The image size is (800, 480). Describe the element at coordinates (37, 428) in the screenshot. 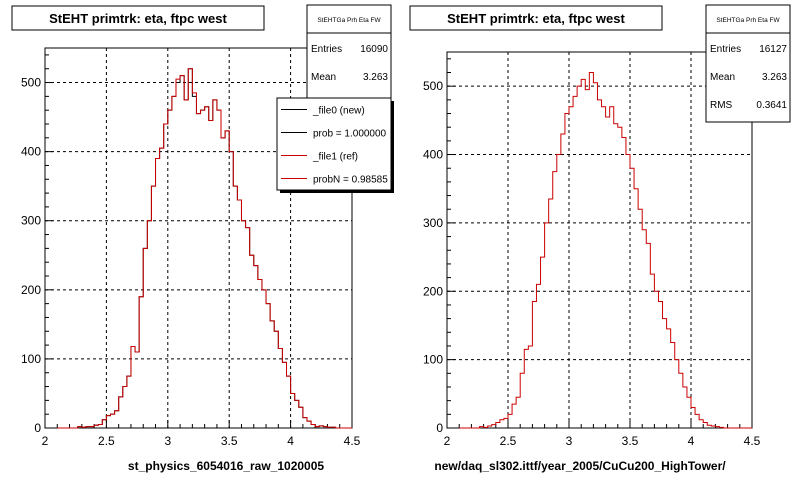

I see `panel-0-ytick-label: 0` at that location.